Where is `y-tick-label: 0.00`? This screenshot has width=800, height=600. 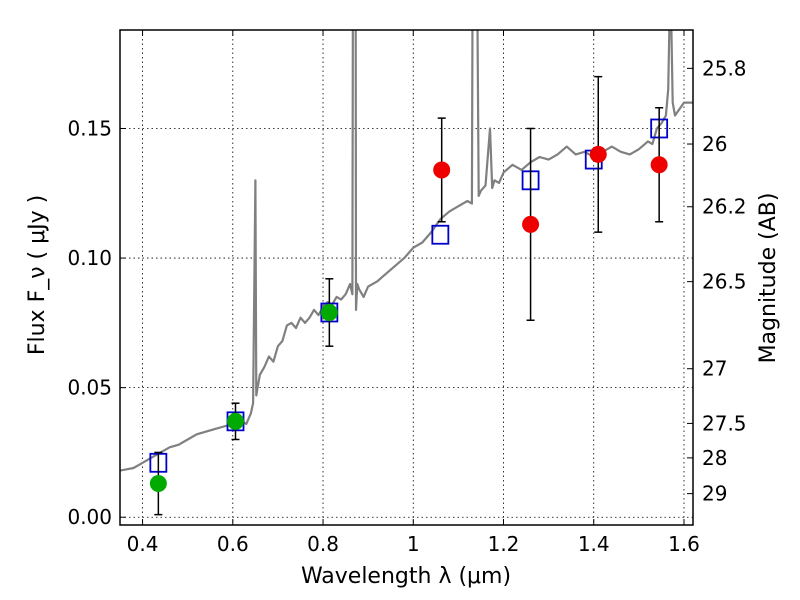 y-tick-label: 0.00 is located at coordinates (89, 517).